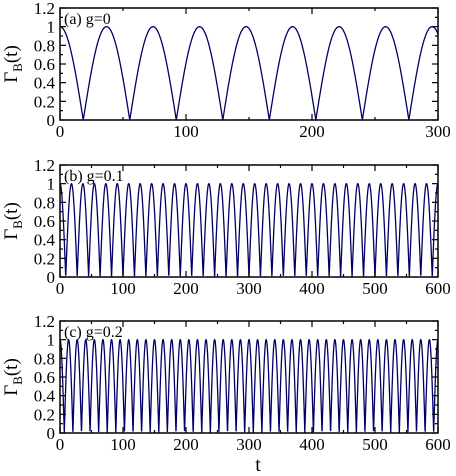  Describe the element at coordinates (87, 19) in the screenshot. I see `panel-annotation: (a) g=0` at that location.